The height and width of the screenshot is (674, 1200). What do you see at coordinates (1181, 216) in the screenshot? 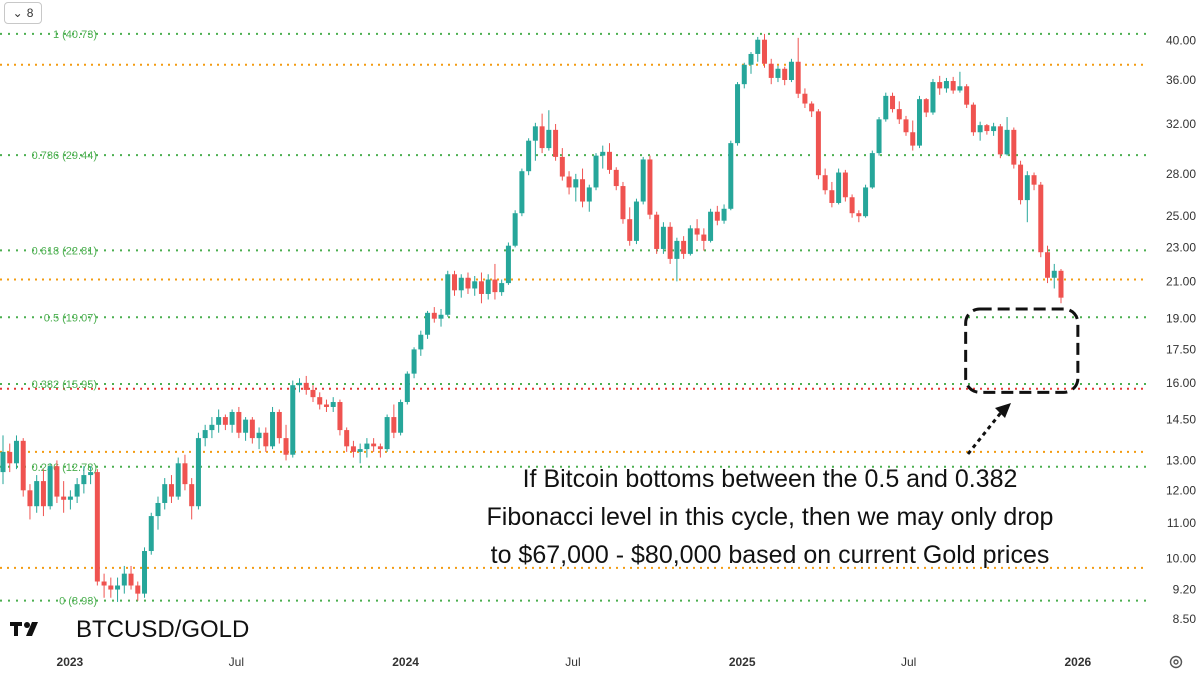
I see `y-tick-label: 25.00` at bounding box center [1181, 216].